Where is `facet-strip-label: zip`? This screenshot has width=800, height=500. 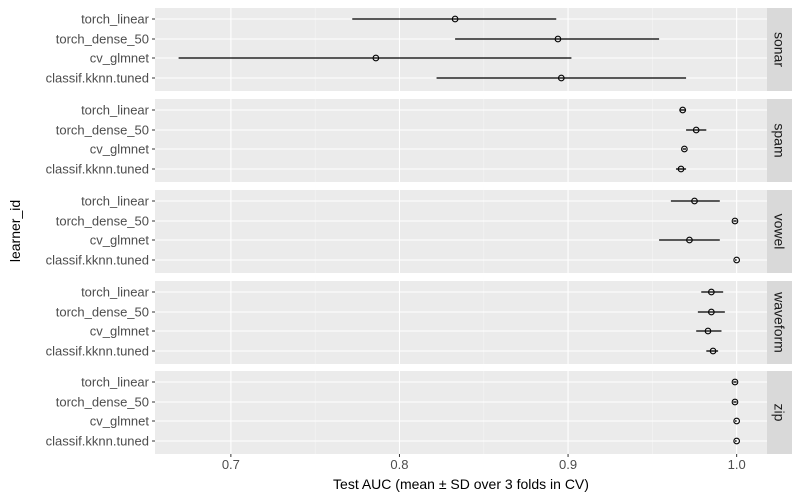
facet-strip-label: zip is located at coordinates (780, 413).